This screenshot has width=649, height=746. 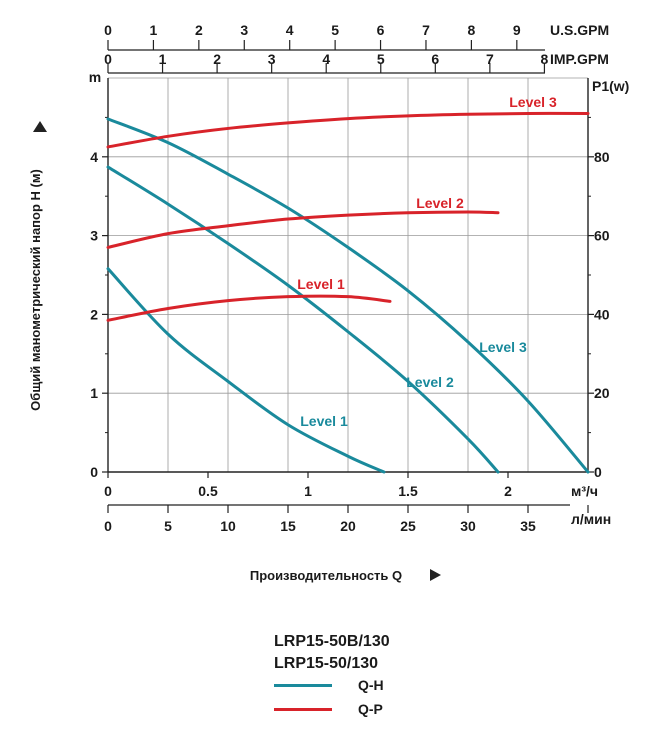 What do you see at coordinates (168, 526) in the screenshot?
I see `lmin-tick-label: 5` at bounding box center [168, 526].